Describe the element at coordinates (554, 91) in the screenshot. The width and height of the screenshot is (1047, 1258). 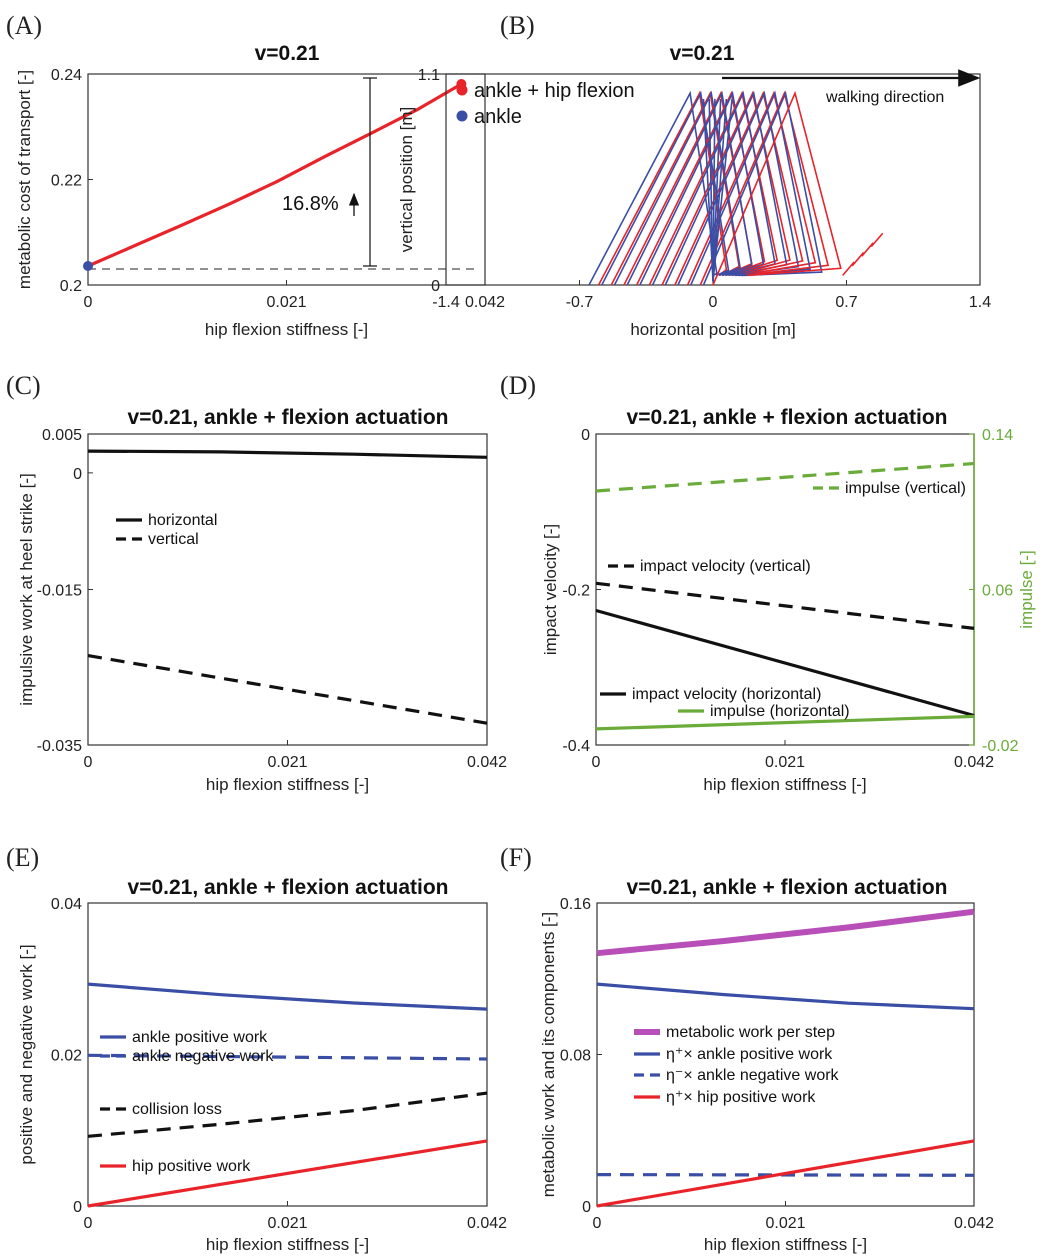
I see `legend-entry-ankle-hip-flexion: ankle + hip flexion` at that location.